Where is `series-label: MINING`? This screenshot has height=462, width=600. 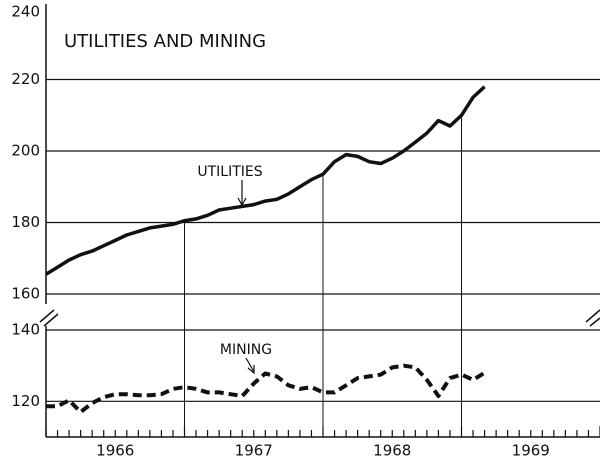
series-label: MINING is located at coordinates (246, 350).